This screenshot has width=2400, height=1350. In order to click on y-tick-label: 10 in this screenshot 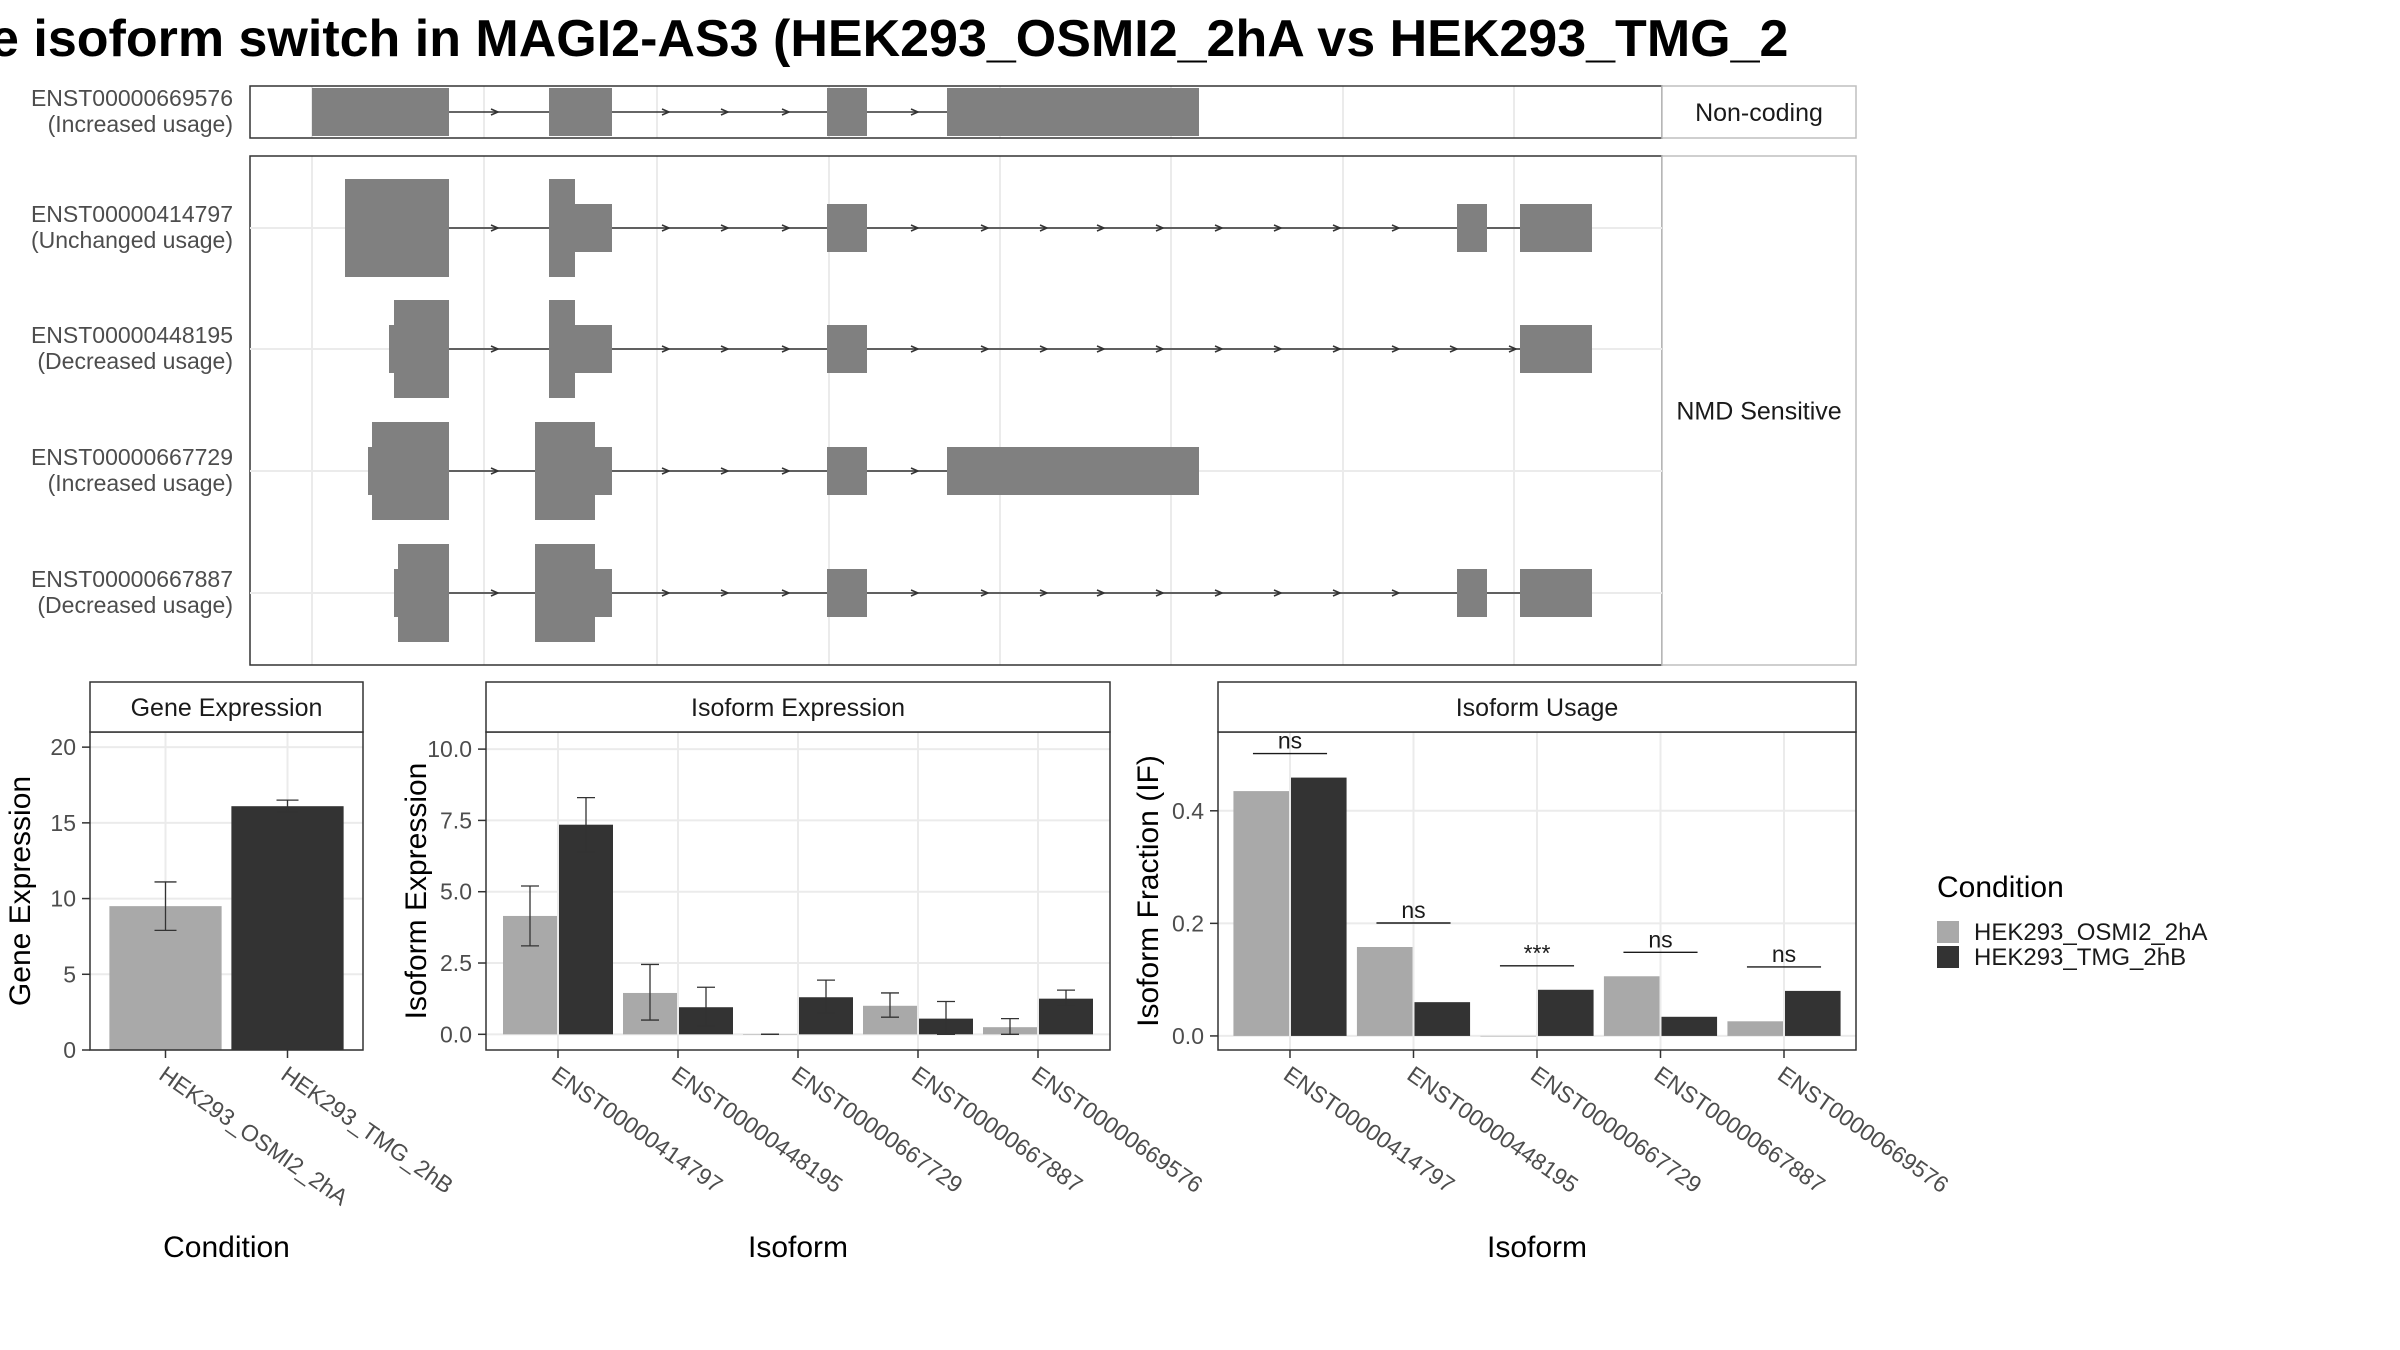, I will do `click(63, 899)`.